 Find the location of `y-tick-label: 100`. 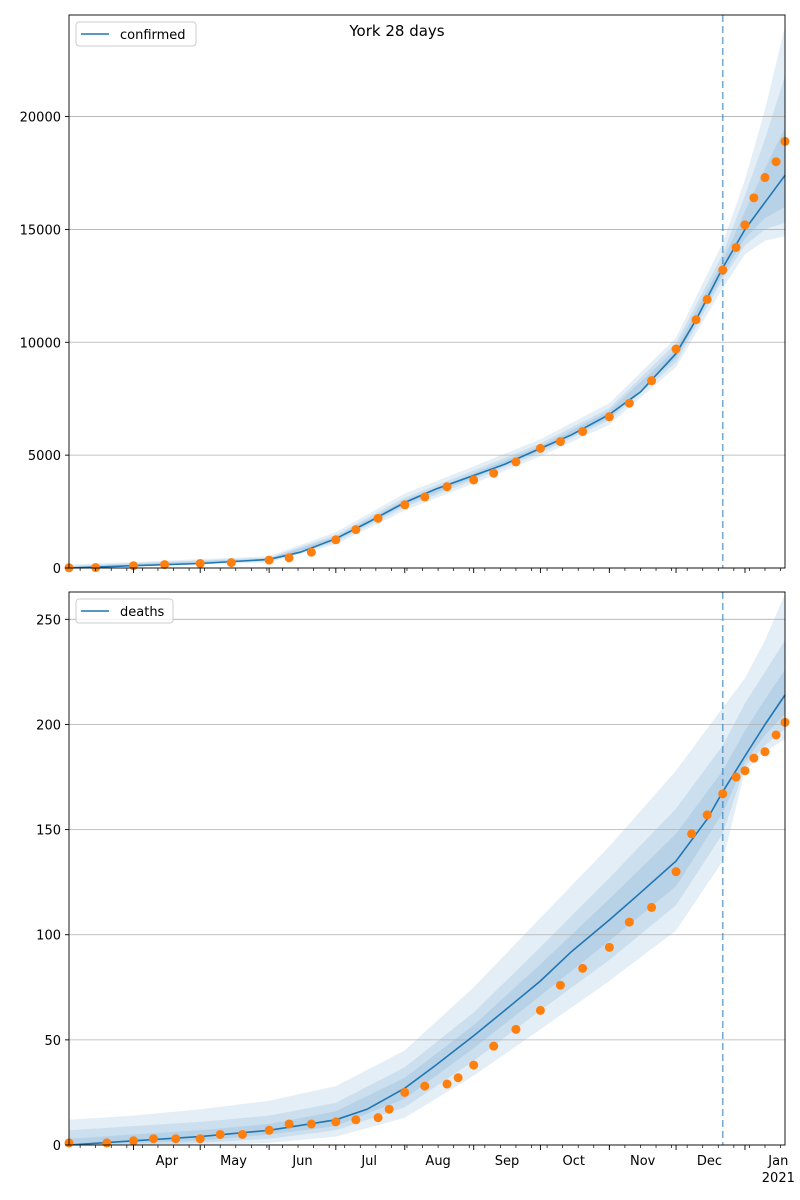

y-tick-label: 100 is located at coordinates (48, 936).